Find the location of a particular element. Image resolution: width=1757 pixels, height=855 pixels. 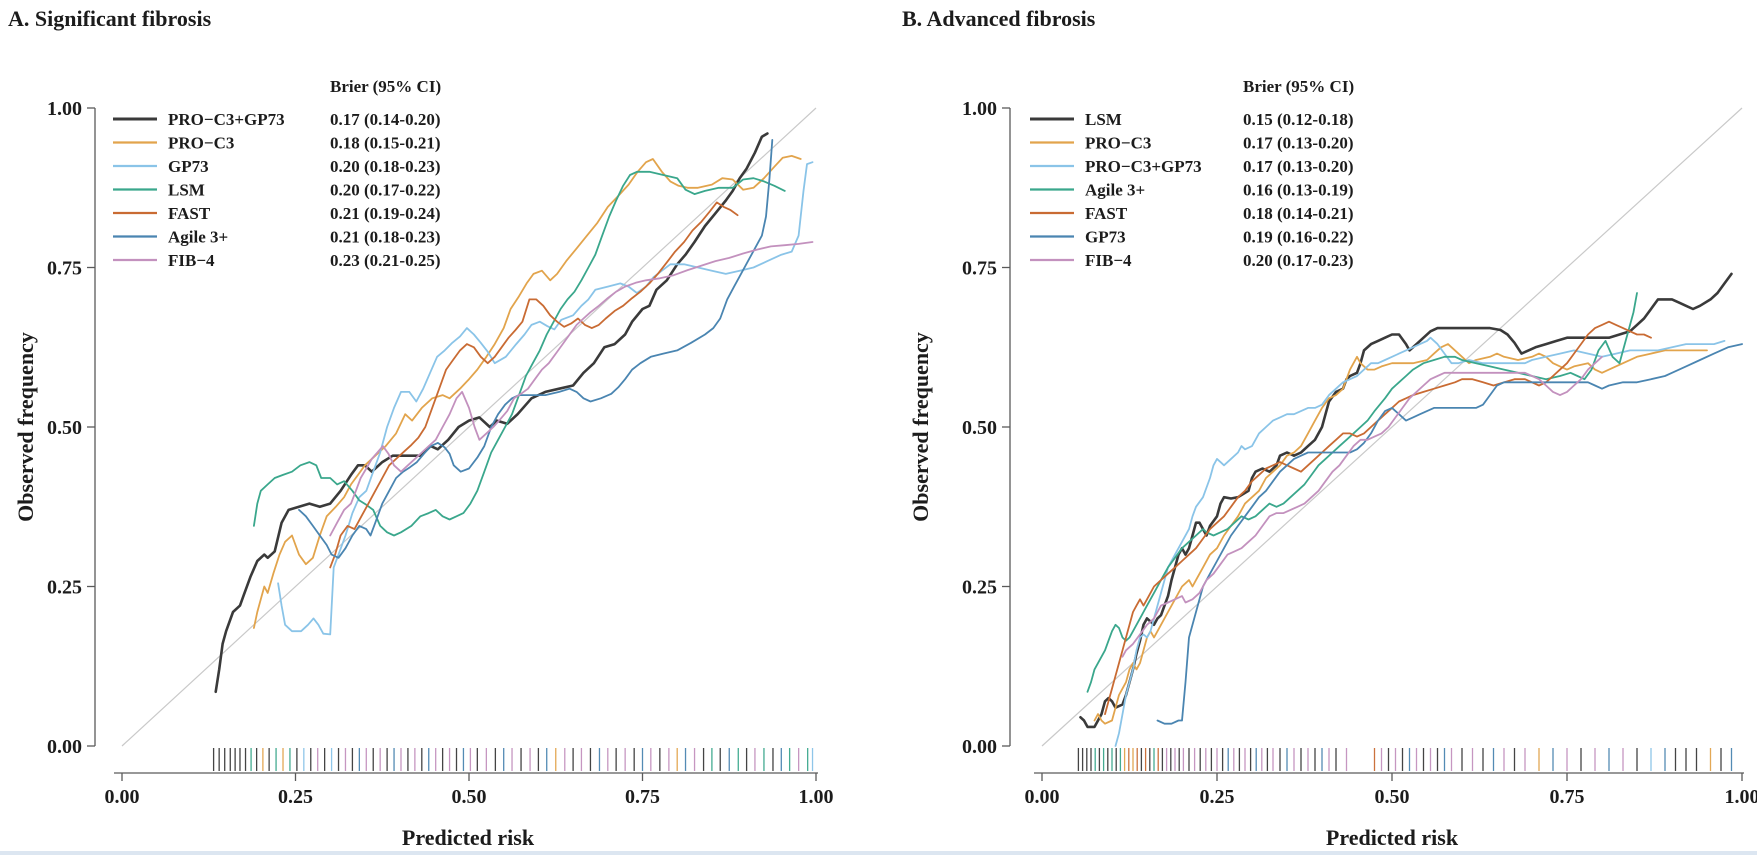

legend-brier-agile-3: 0.21 (0.18-0.23) is located at coordinates (385, 237).